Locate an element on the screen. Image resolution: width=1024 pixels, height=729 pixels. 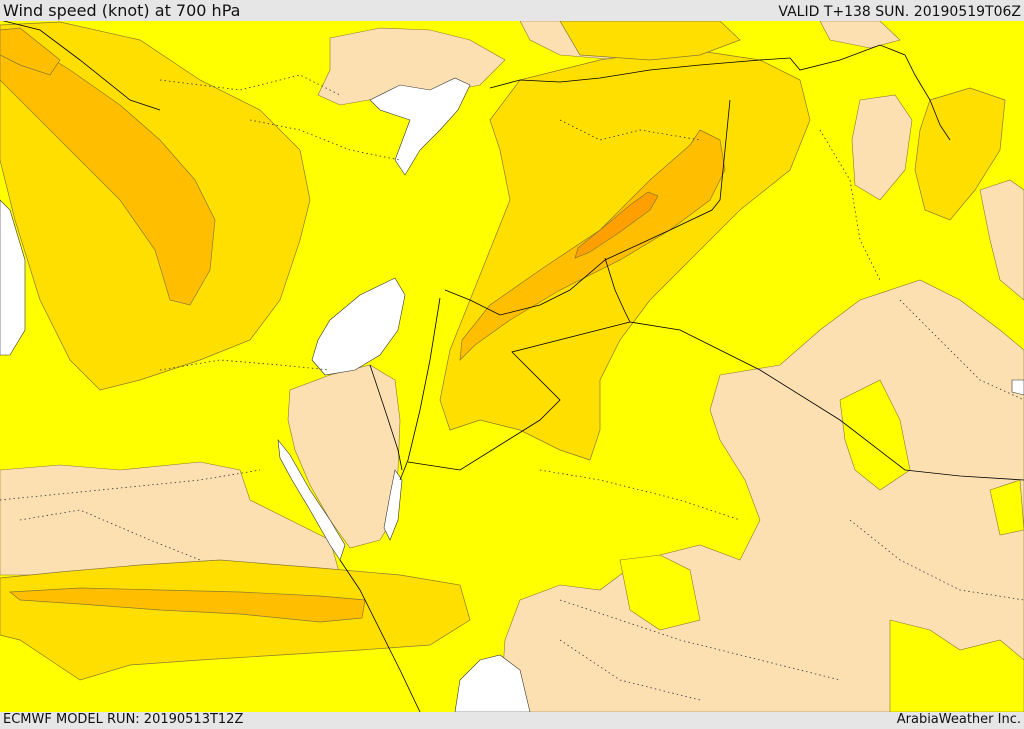
map-title: Wind speed (knot) at 700 hPa is located at coordinates (122, 10).